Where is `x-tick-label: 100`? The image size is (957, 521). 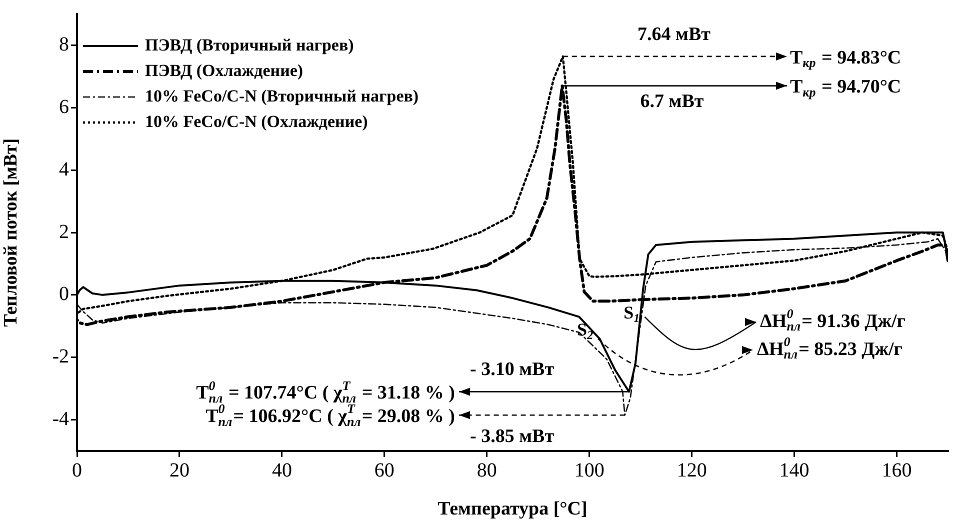 x-tick-label: 100 is located at coordinates (589, 470).